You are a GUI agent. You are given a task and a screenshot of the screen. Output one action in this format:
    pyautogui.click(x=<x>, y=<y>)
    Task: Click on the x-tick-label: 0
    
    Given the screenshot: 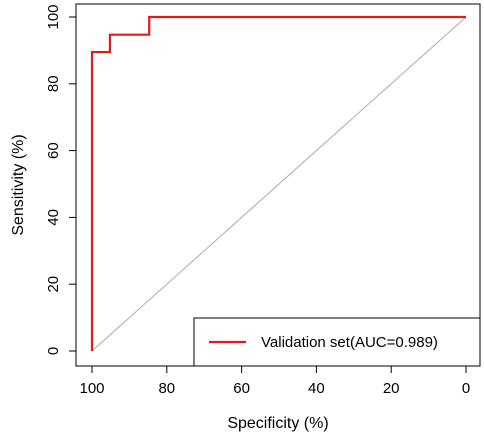 What is the action you would take?
    pyautogui.click(x=466, y=388)
    